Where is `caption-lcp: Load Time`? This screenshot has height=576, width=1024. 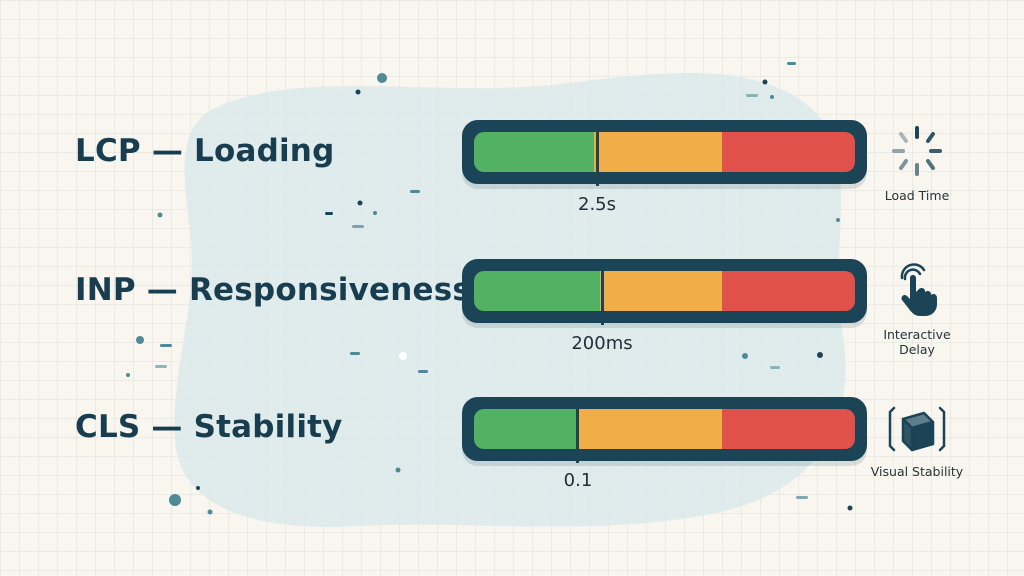 caption-lcp: Load Time is located at coordinates (917, 195).